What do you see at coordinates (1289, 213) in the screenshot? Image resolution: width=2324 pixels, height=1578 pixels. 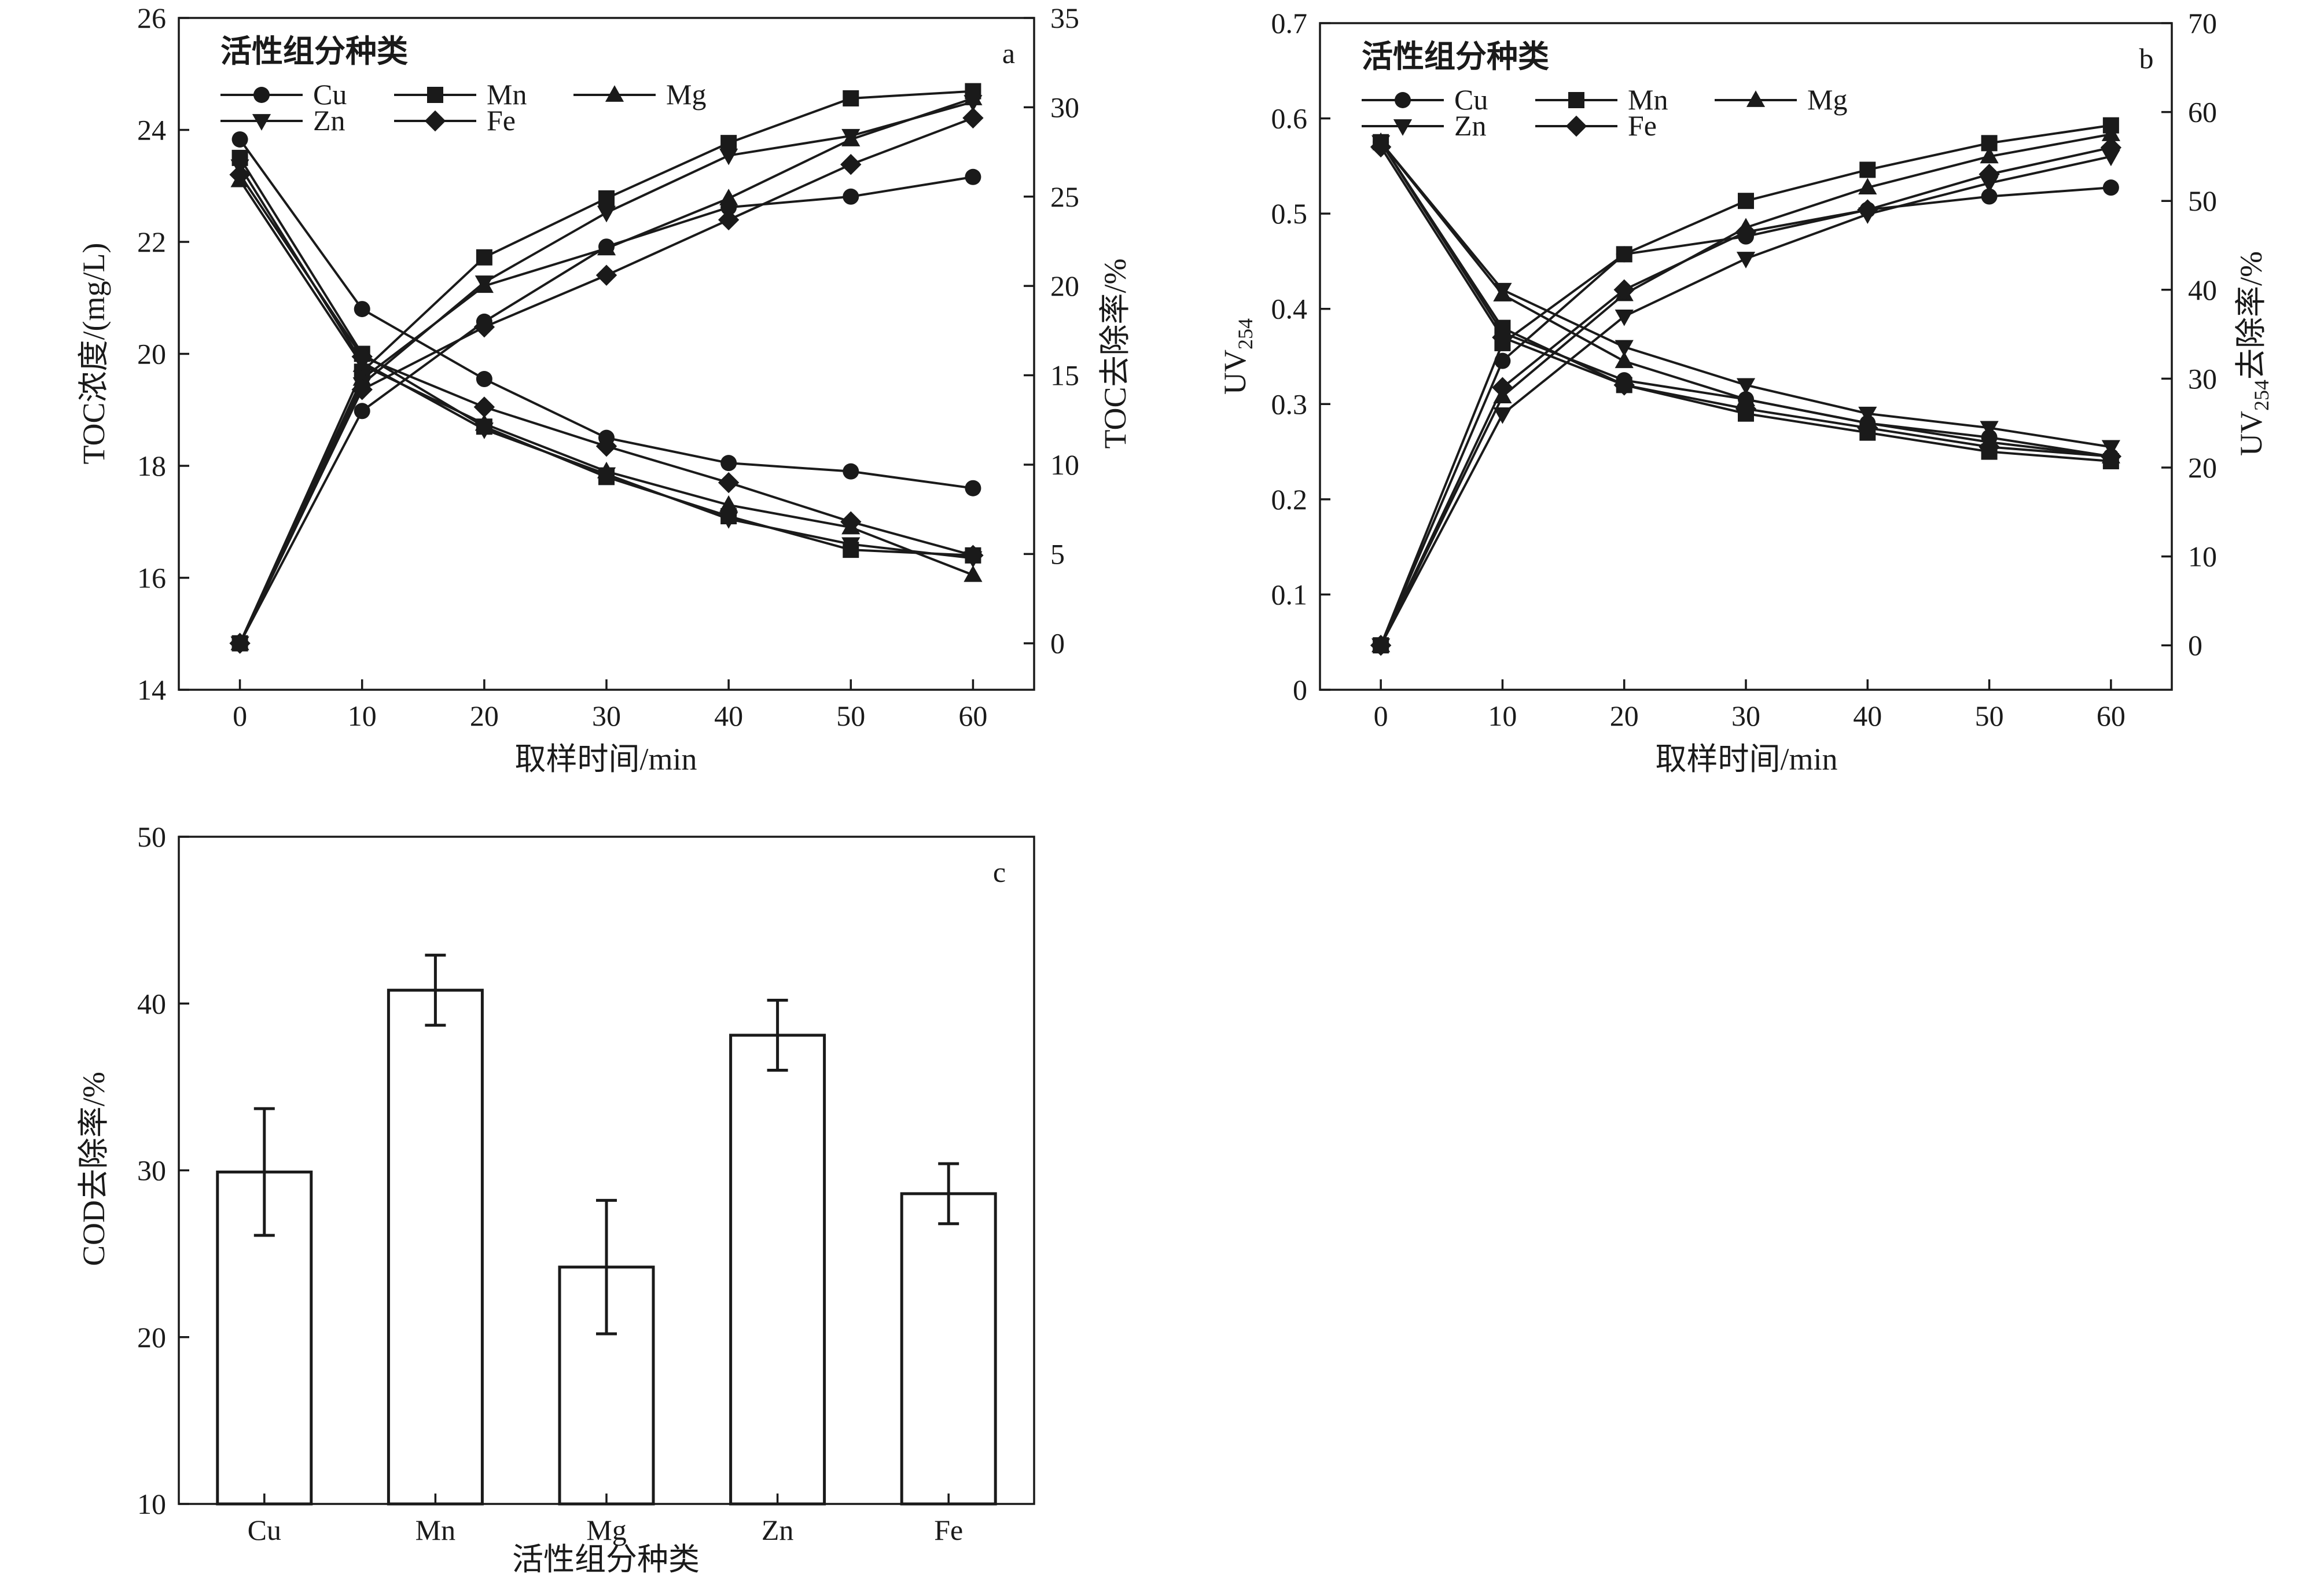 I see `y-tick-label-left: 0.5` at bounding box center [1289, 213].